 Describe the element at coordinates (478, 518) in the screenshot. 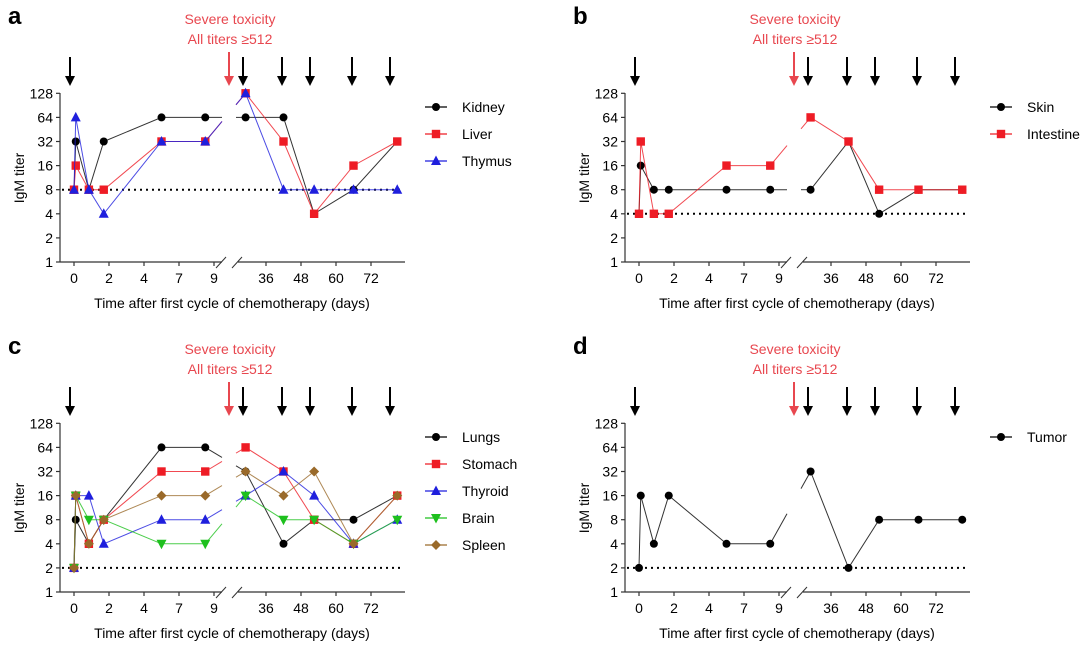

I see `legend-label: Brain` at that location.